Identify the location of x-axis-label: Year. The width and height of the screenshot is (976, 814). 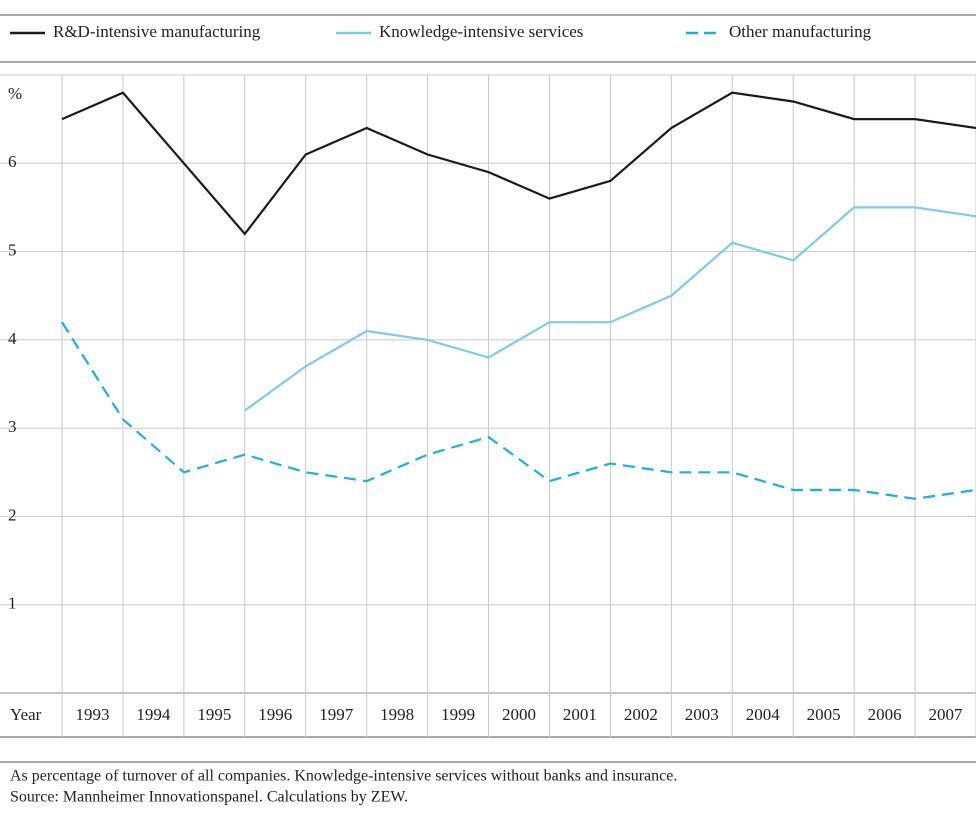
(26, 714).